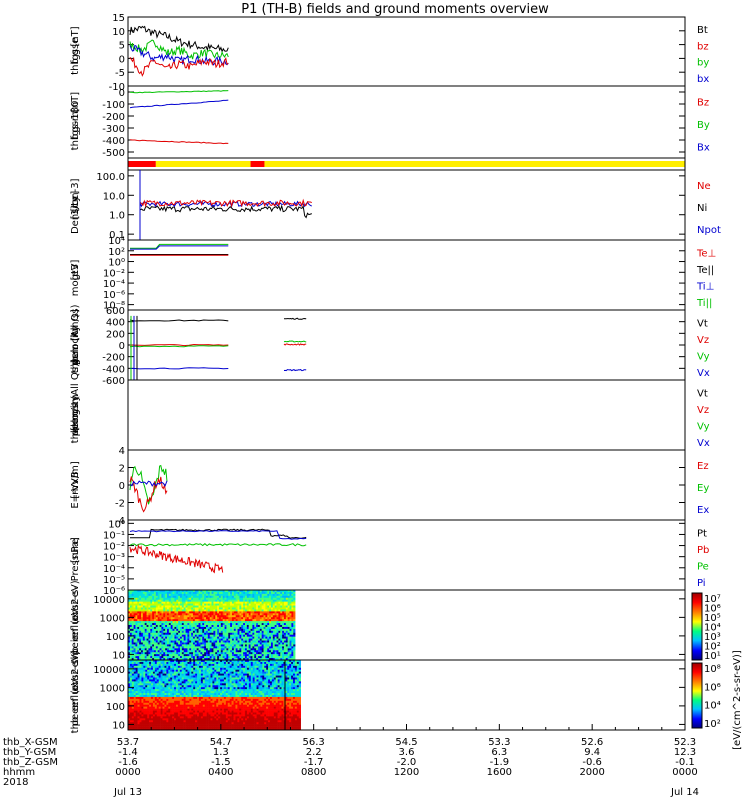 Image resolution: width=750 pixels, height=800 pixels. I want to click on series-label-Pb: Pb, so click(703, 550).